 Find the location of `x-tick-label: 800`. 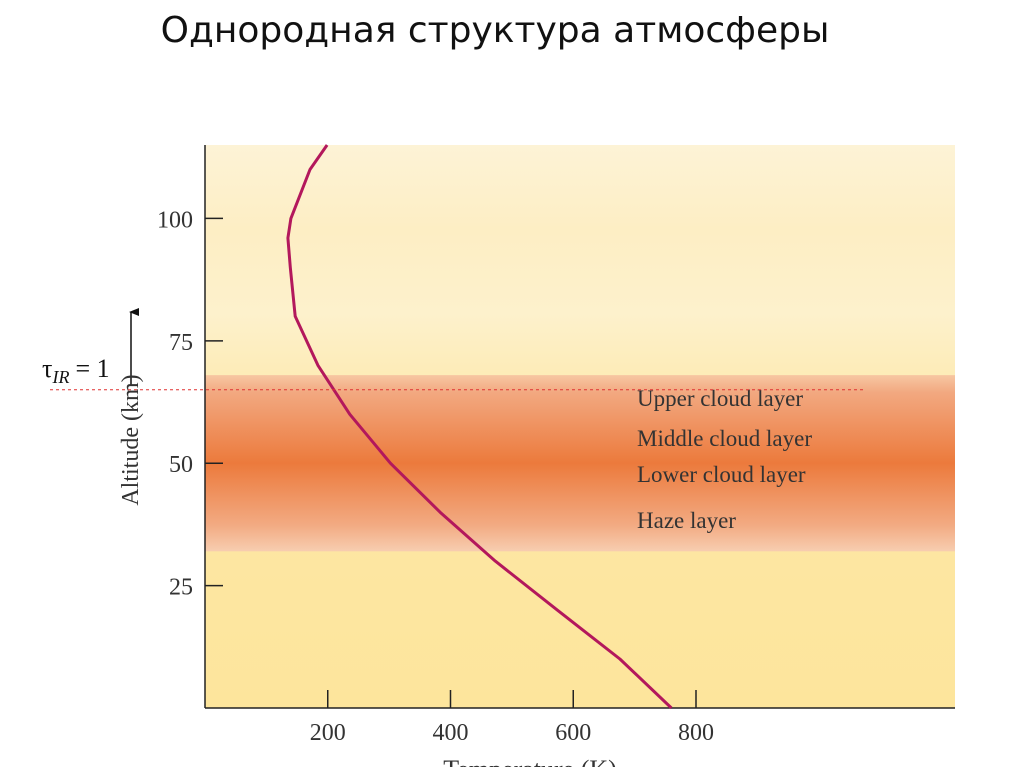

x-tick-label: 800 is located at coordinates (696, 733).